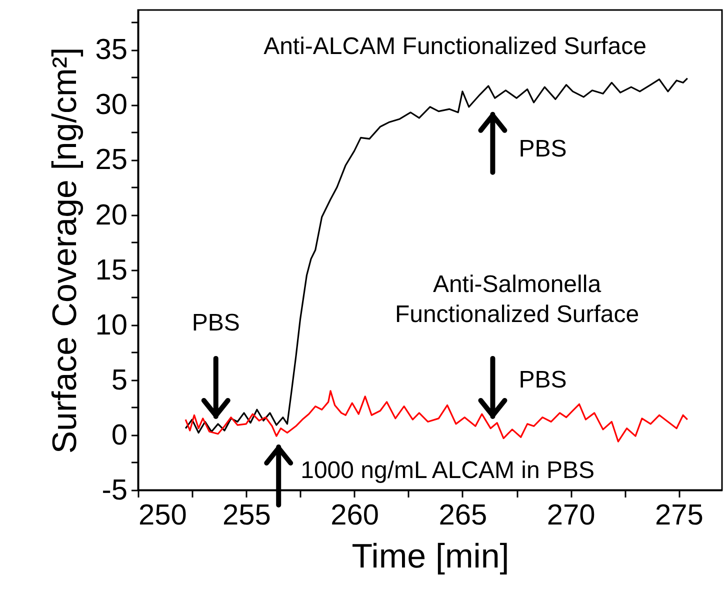  What do you see at coordinates (162, 516) in the screenshot?
I see `x-tick-label: 250` at bounding box center [162, 516].